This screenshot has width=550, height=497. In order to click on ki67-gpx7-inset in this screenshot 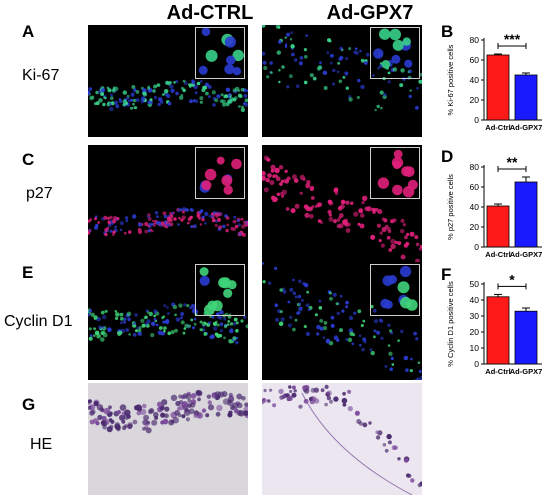, I will do `click(395, 53)`.